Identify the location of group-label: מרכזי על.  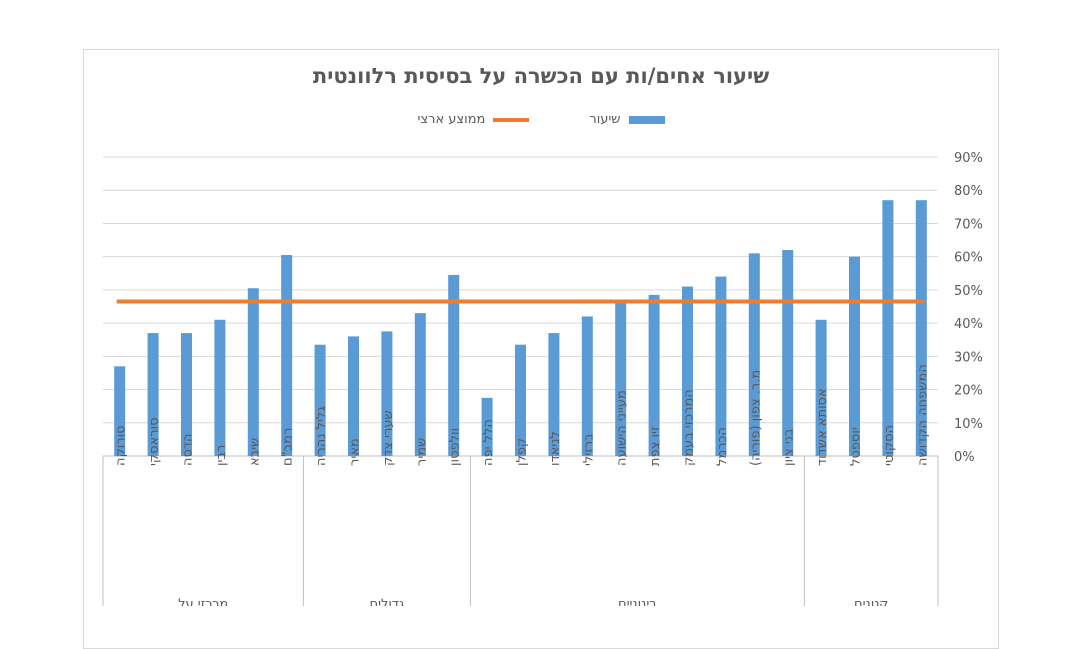
(203, 601).